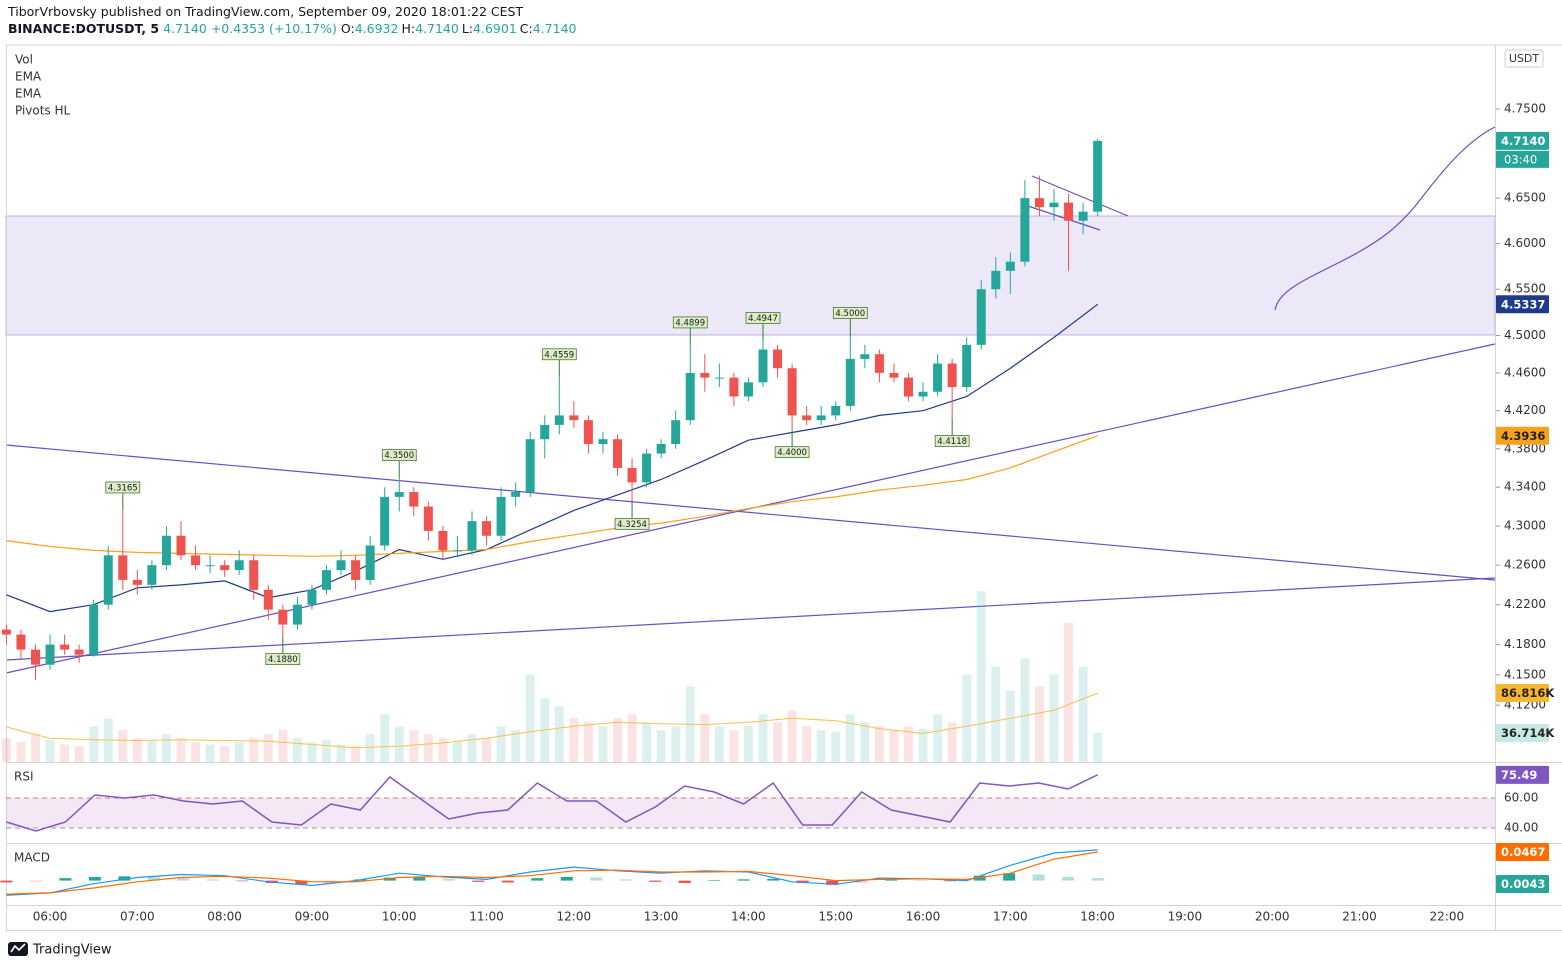  I want to click on countdown: 03:40, so click(1520, 159).